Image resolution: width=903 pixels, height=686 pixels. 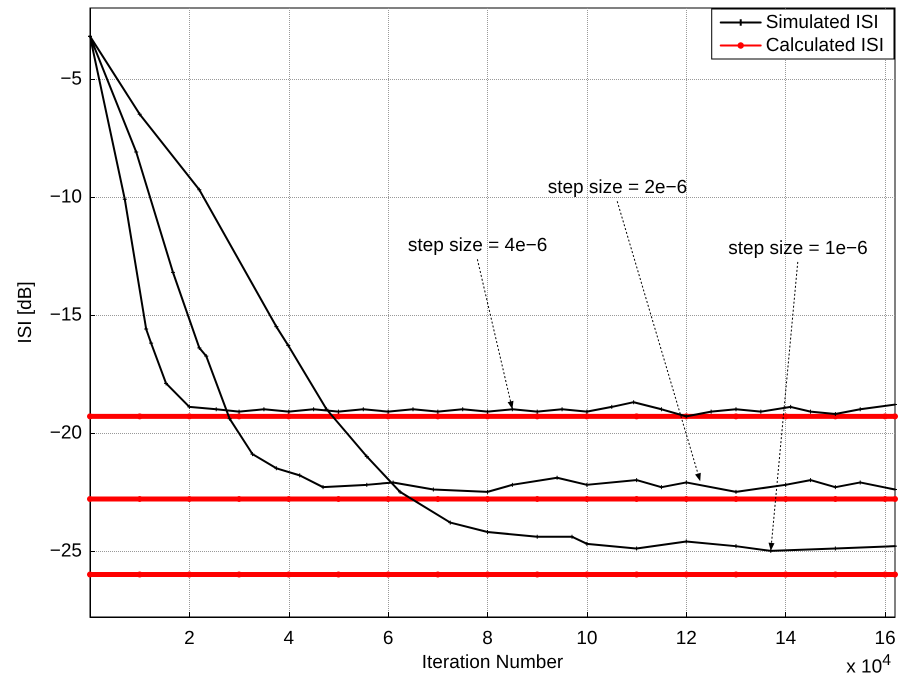 I want to click on annotation: step size = 2e−6, so click(x=618, y=188).